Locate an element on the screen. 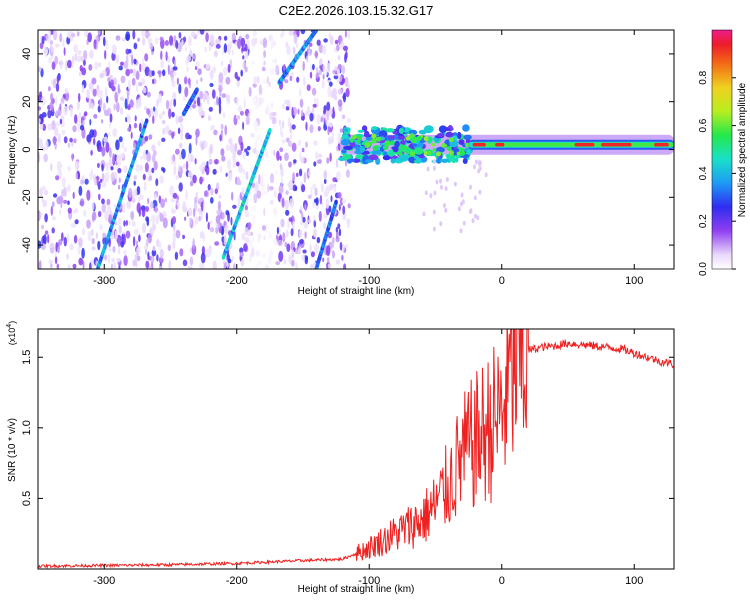  spectrogram-ytick-label: 20 is located at coordinates (27, 102).